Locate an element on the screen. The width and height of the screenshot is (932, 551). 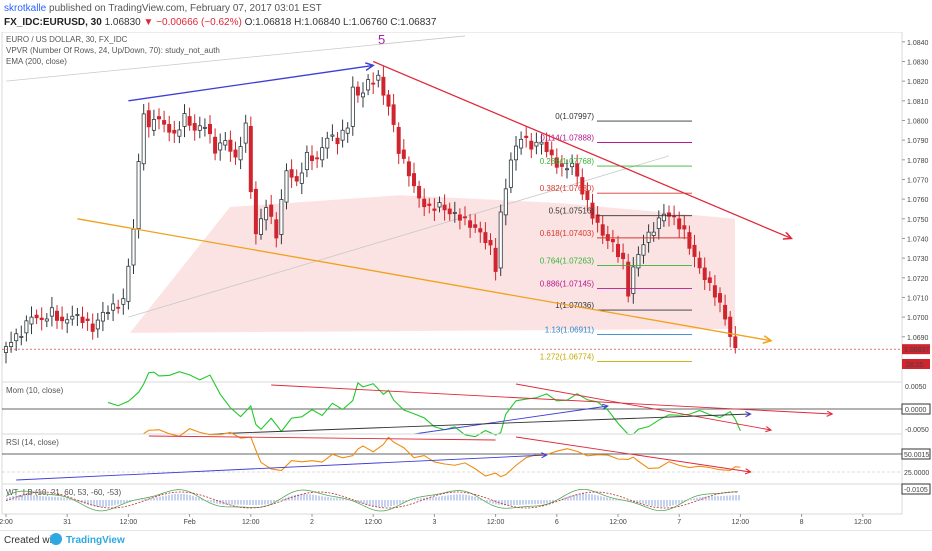
rsi-red-trend is located at coordinates (633, 454).